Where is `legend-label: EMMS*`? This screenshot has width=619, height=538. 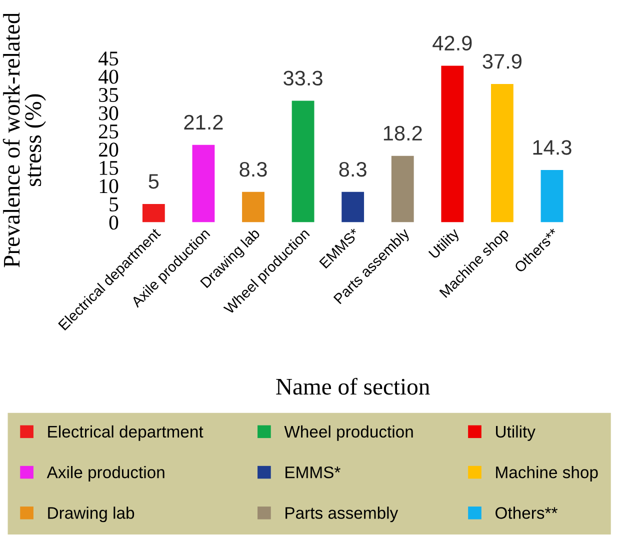
legend-label: EMMS* is located at coordinates (313, 472).